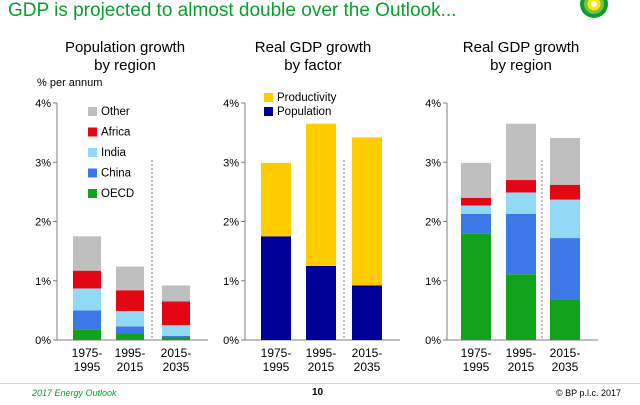  Describe the element at coordinates (43, 282) in the screenshot. I see `chart-1-ytick-label: 1%` at that location.